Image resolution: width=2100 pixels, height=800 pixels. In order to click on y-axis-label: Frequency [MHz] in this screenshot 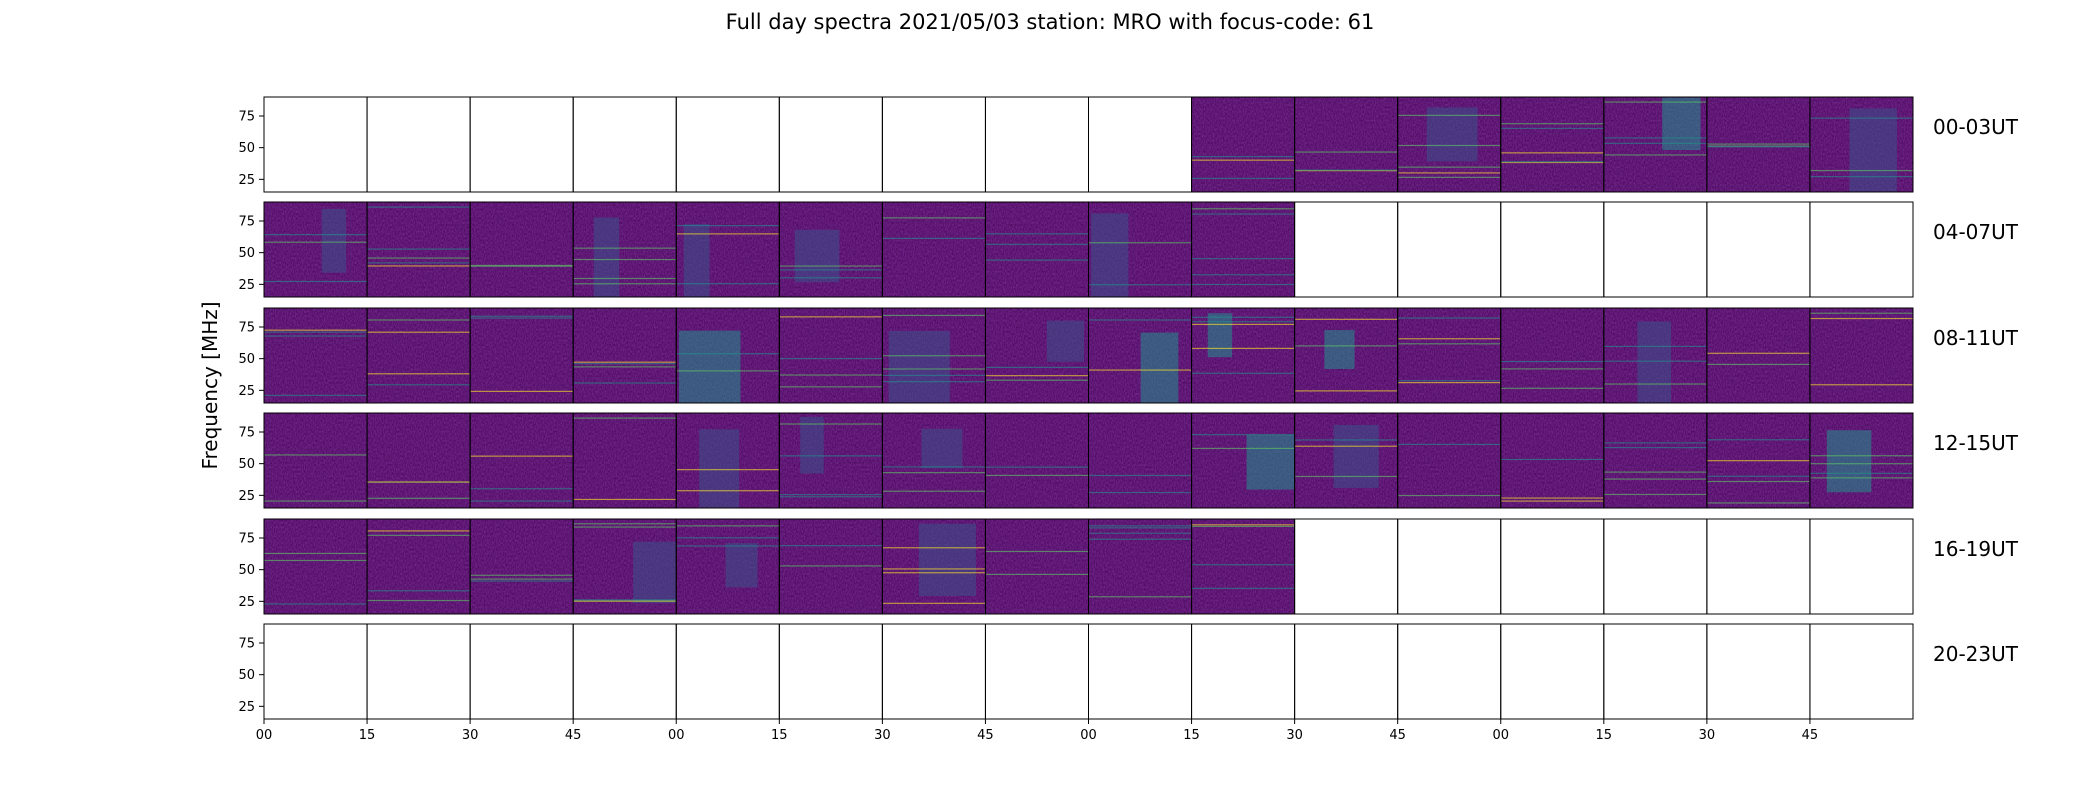, I will do `click(210, 385)`.